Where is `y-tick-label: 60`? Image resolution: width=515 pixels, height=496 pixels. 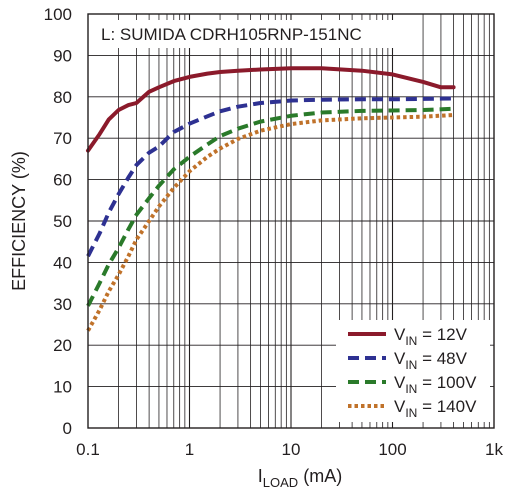
y-tick-label: 60 is located at coordinates (62, 180).